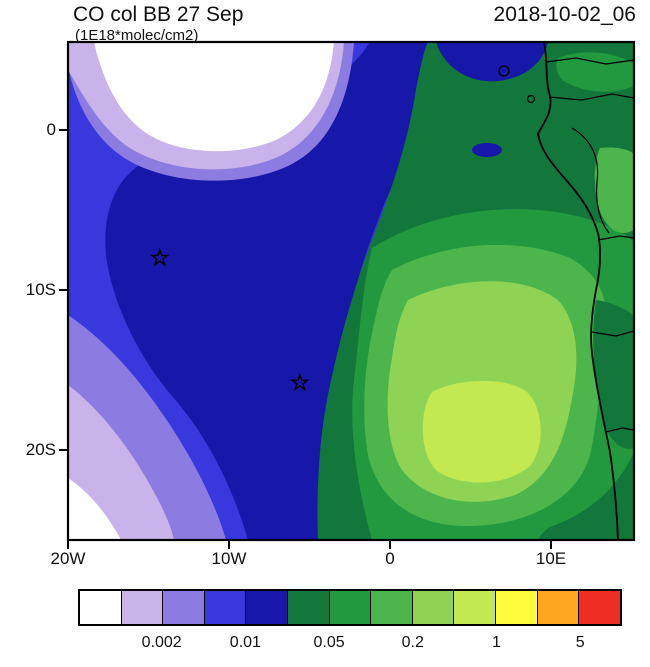  What do you see at coordinates (51, 129) in the screenshot?
I see `lat-tick-label: 0` at bounding box center [51, 129].